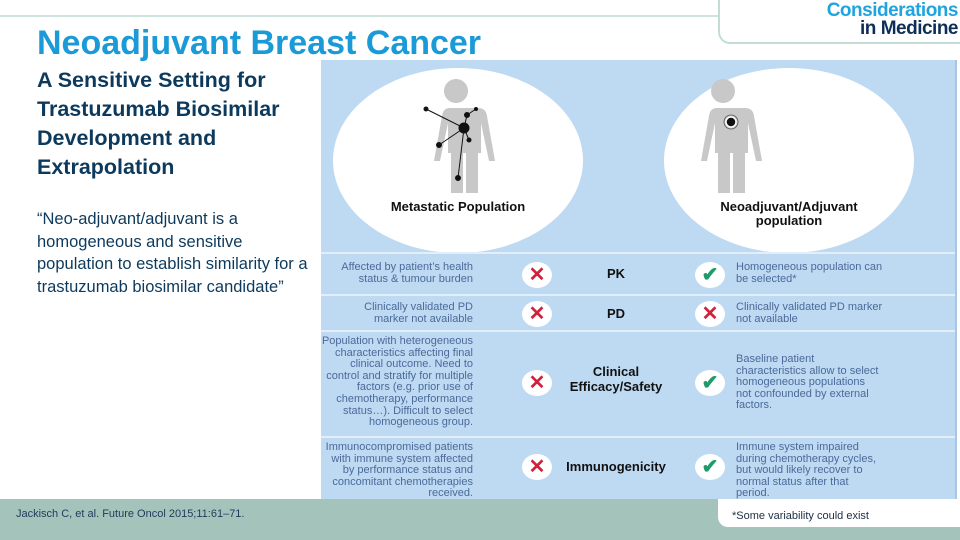  I want to click on logo: Considerations in Medicine, so click(892, 19).